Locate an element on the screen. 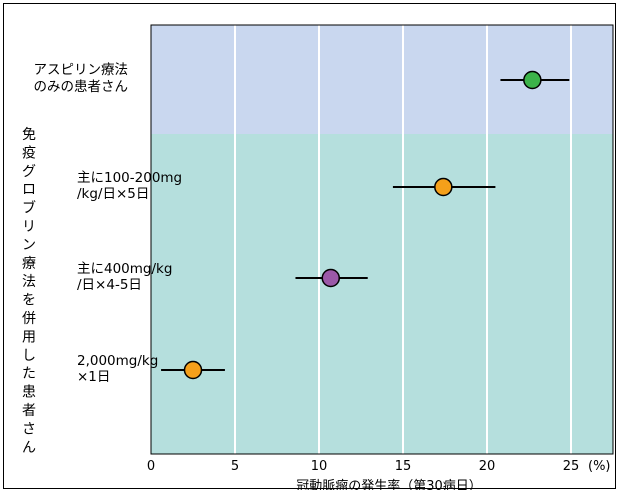 This screenshot has height=495, width=621. x-tick-label-20: 20 is located at coordinates (487, 466).